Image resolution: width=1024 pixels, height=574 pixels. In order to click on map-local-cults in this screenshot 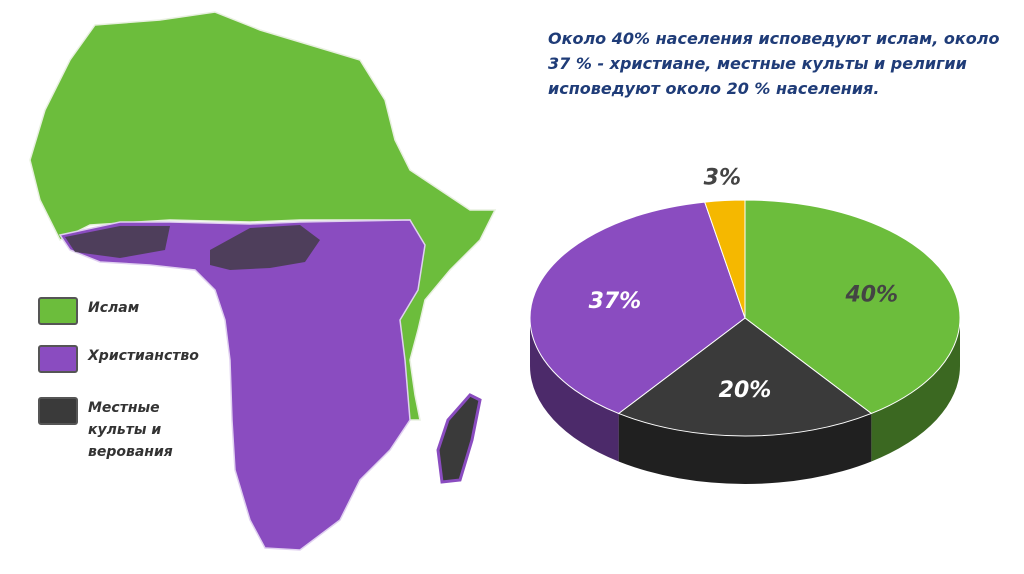, I will do `click(192, 247)`.